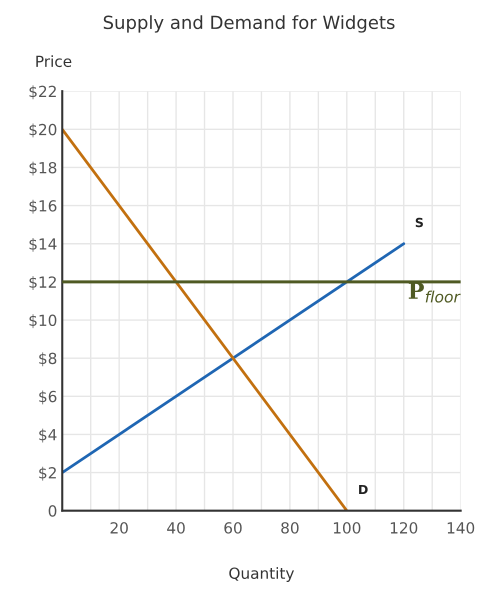 The image size is (498, 608). I want to click on x-tick-label: 120, so click(404, 528).